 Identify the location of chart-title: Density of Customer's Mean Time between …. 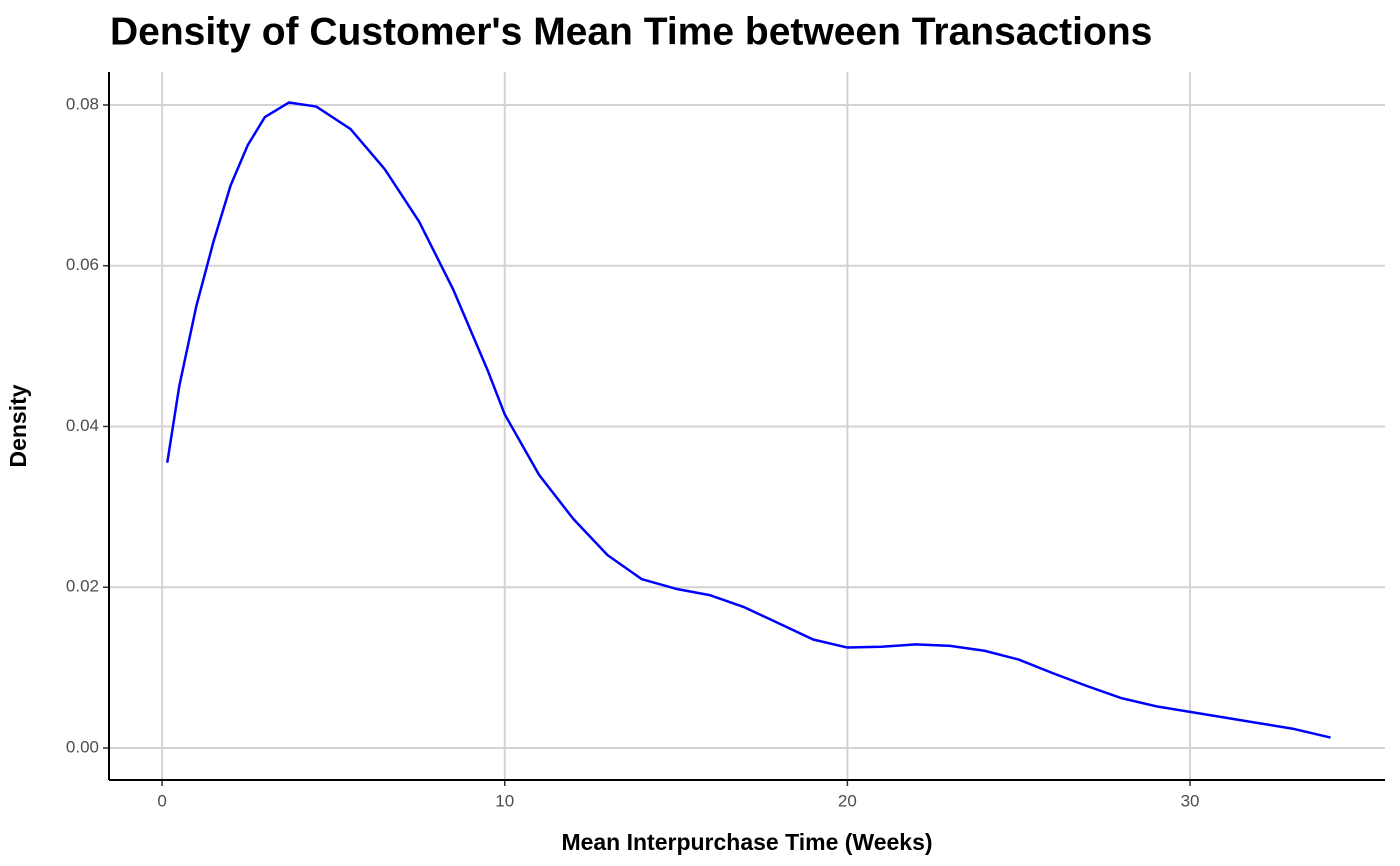
(631, 31).